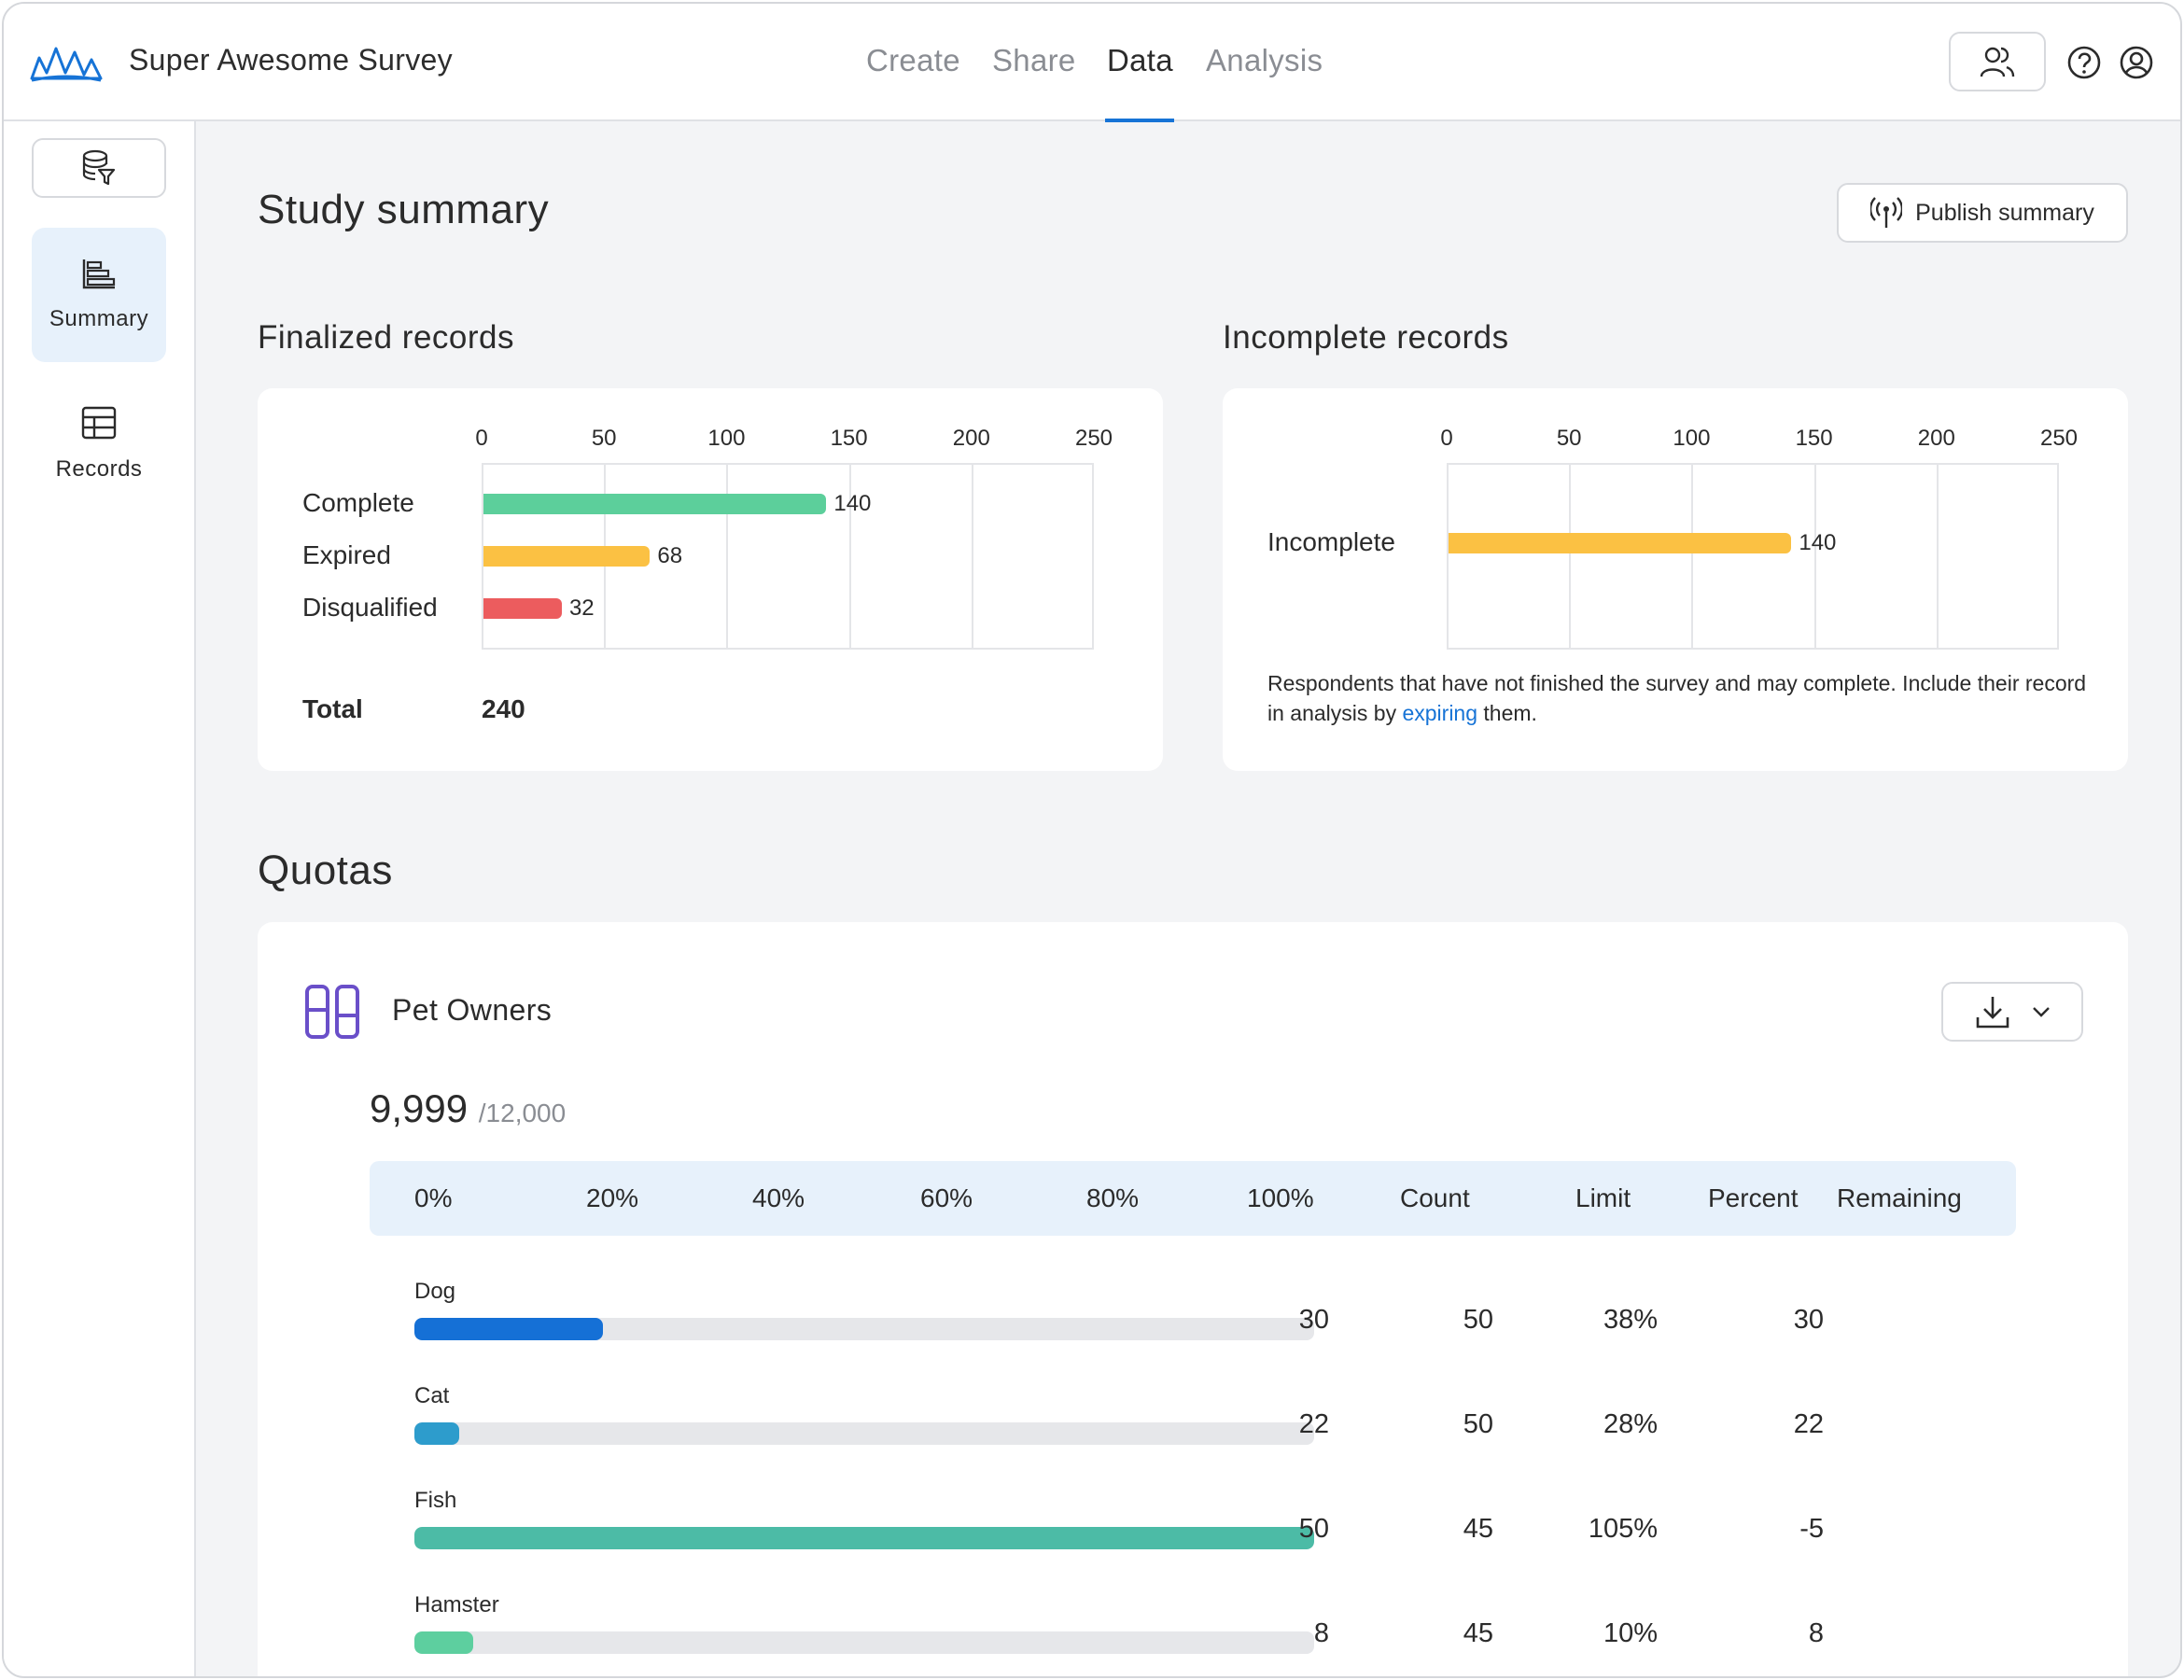 Image resolution: width=2184 pixels, height=1680 pixels. Describe the element at coordinates (1440, 713) in the screenshot. I see `expiring-link: expiring` at that location.